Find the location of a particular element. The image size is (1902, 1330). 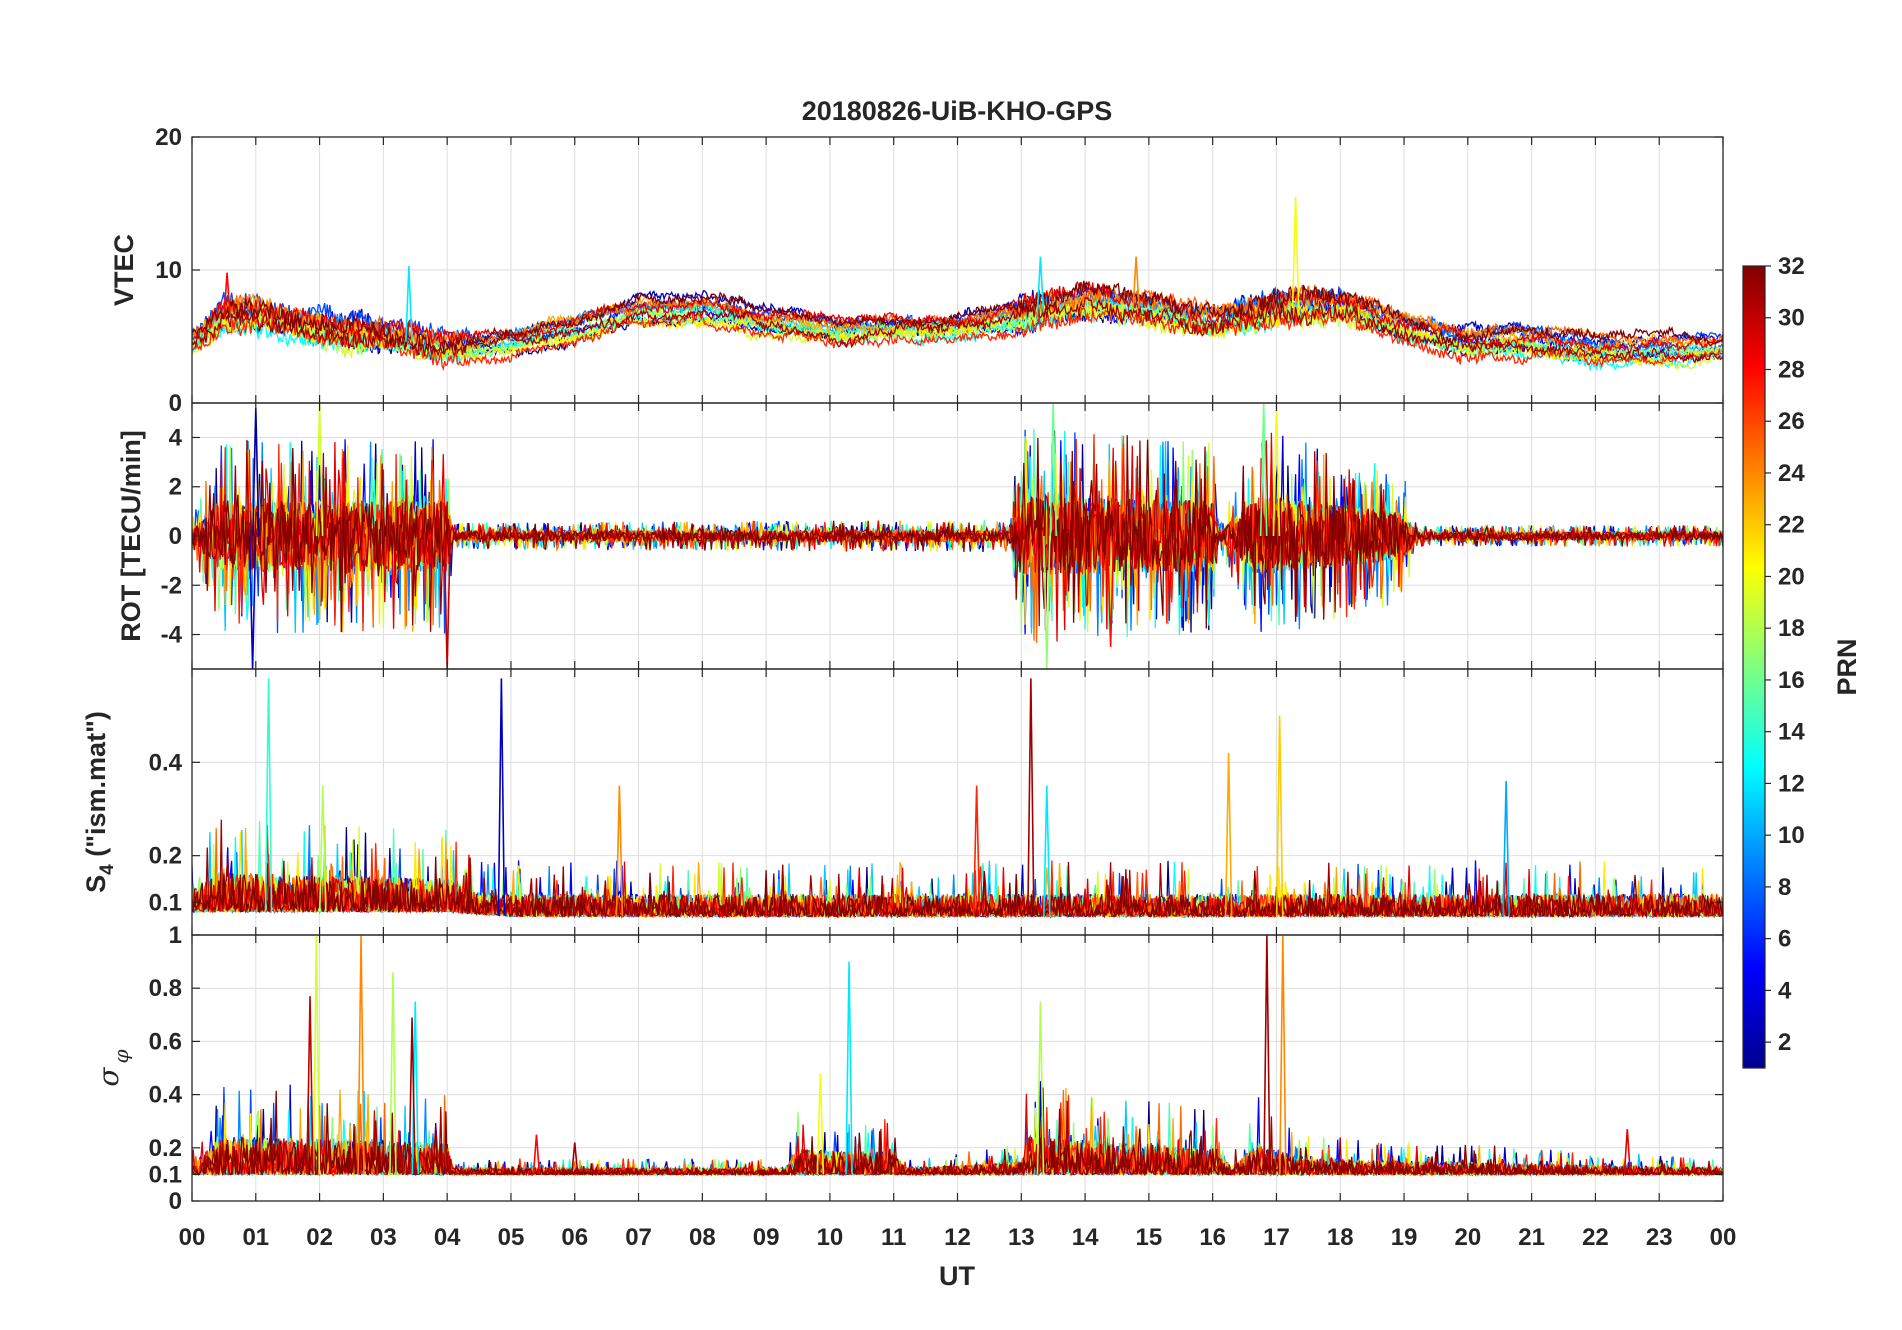

vtec-series is located at coordinates (957, 284).